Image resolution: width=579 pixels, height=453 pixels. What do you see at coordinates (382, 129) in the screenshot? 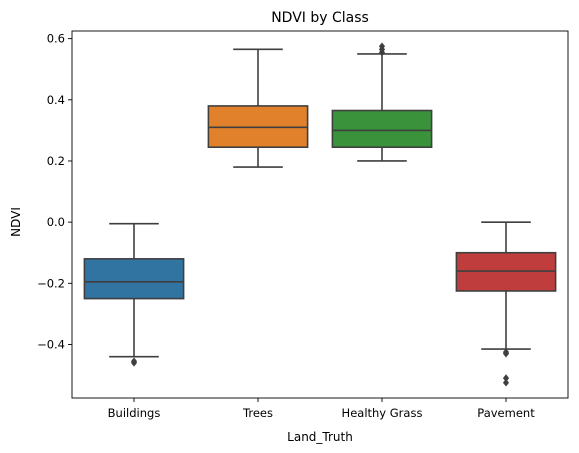
I see `iqr-box-healthy-grass` at bounding box center [382, 129].